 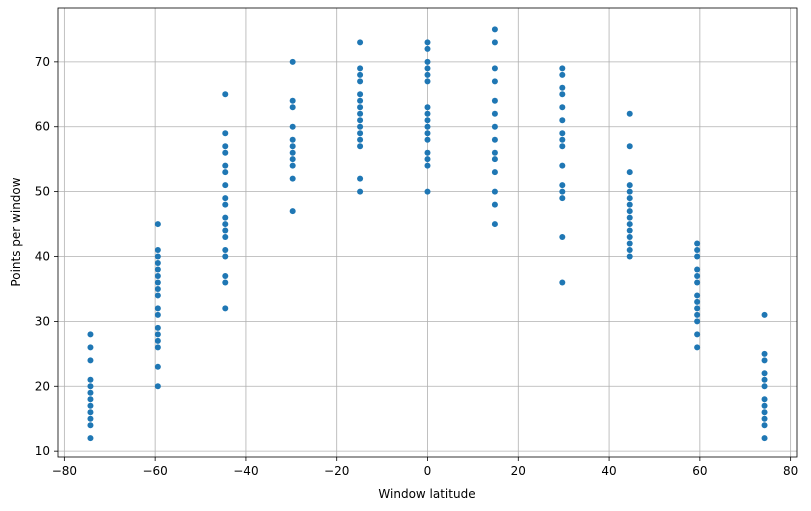 What do you see at coordinates (42, 257) in the screenshot?
I see `y-tick-label: 40` at bounding box center [42, 257].